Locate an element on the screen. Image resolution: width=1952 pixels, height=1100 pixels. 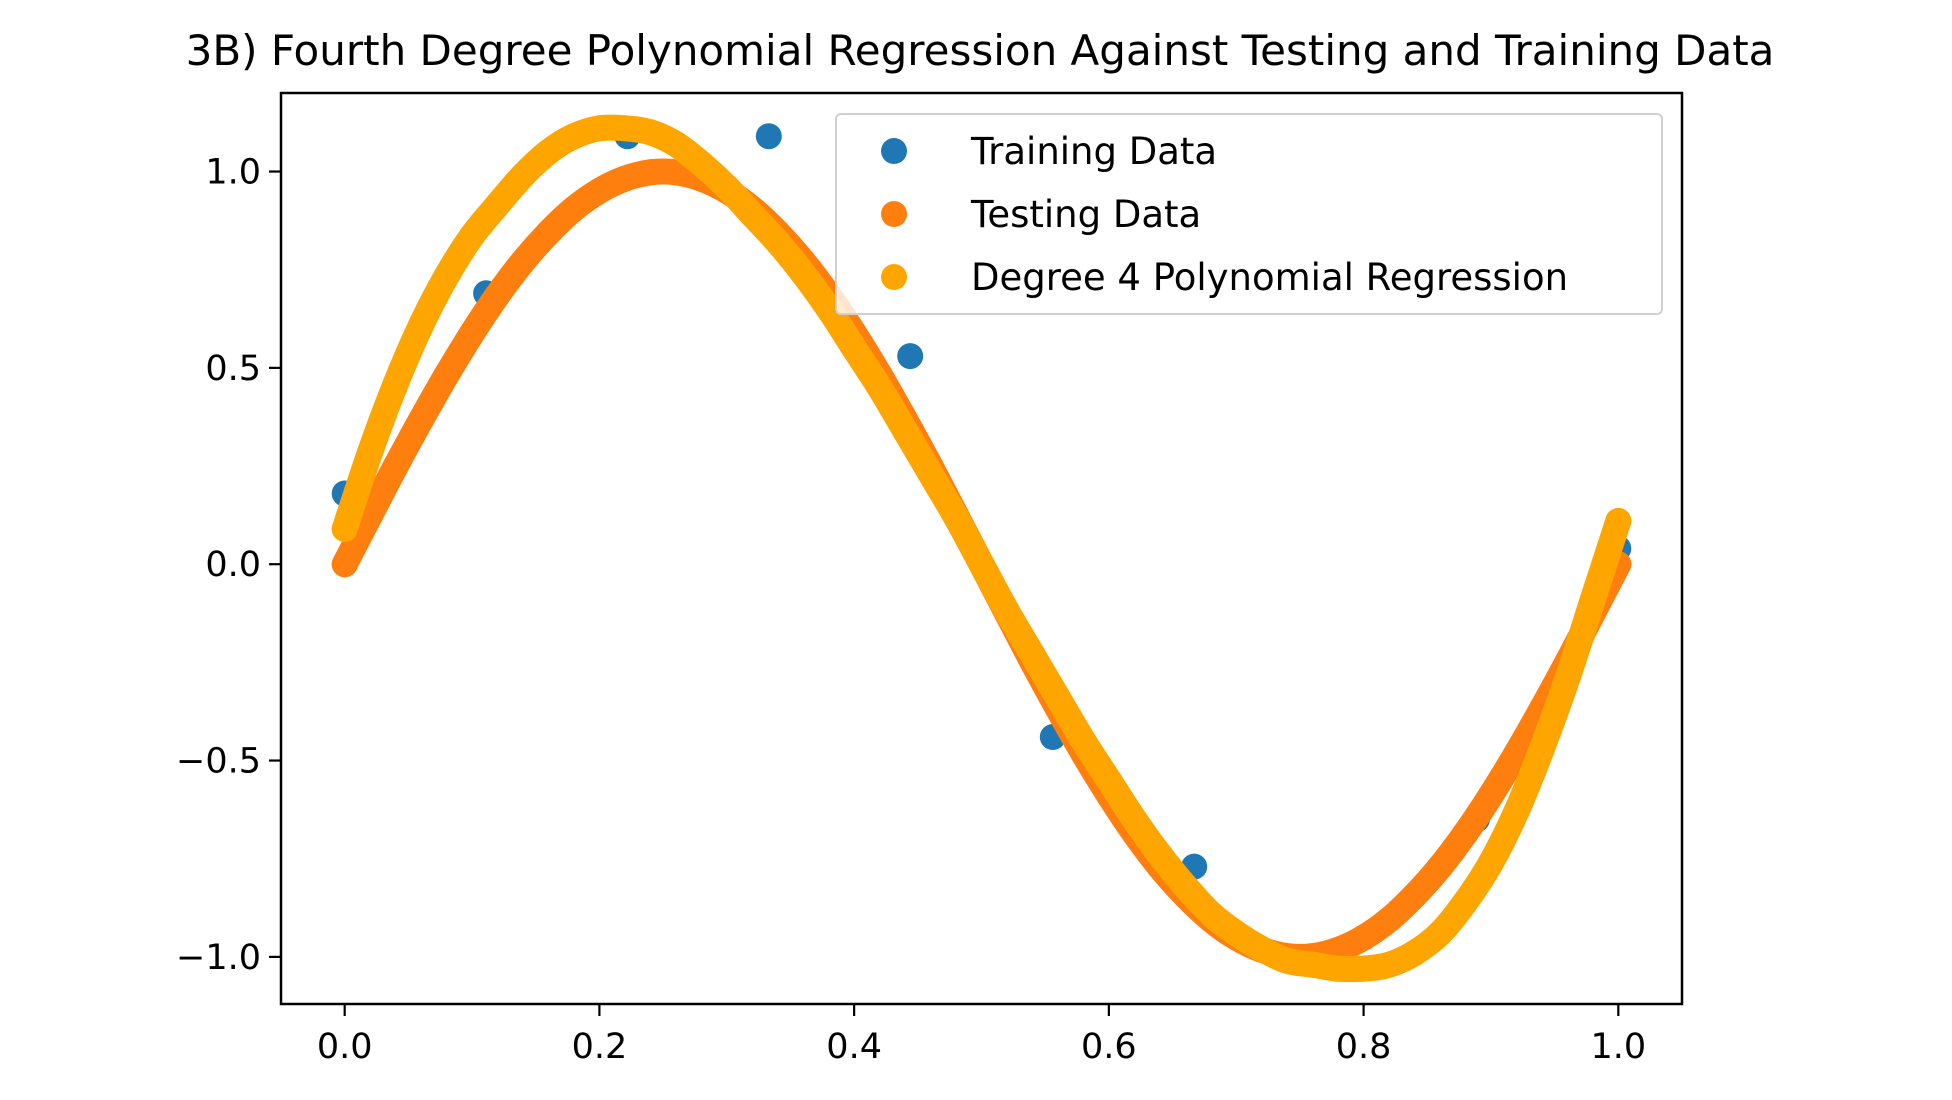
y-axis: −1.0 −0.5 0.0 0.5 1.0 is located at coordinates (228, 565).